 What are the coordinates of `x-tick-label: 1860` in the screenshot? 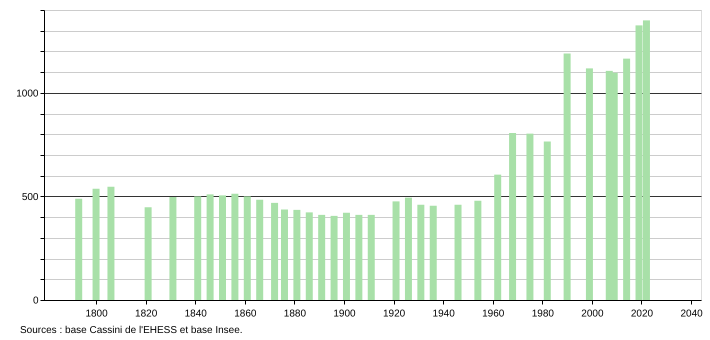 It's located at (245, 314).